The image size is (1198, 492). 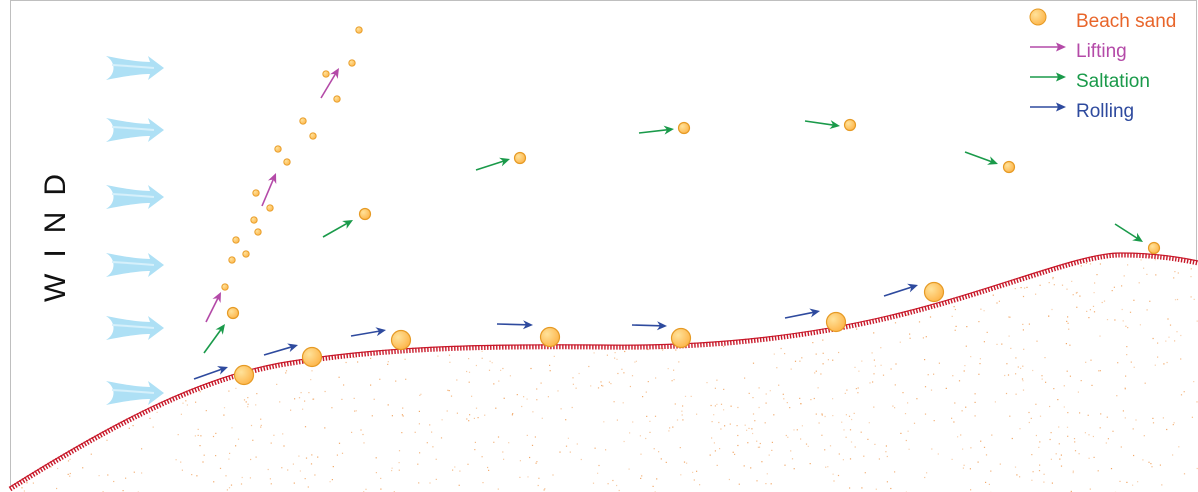 I want to click on legend-label-lifting: Lifting, so click(x=1101, y=51).